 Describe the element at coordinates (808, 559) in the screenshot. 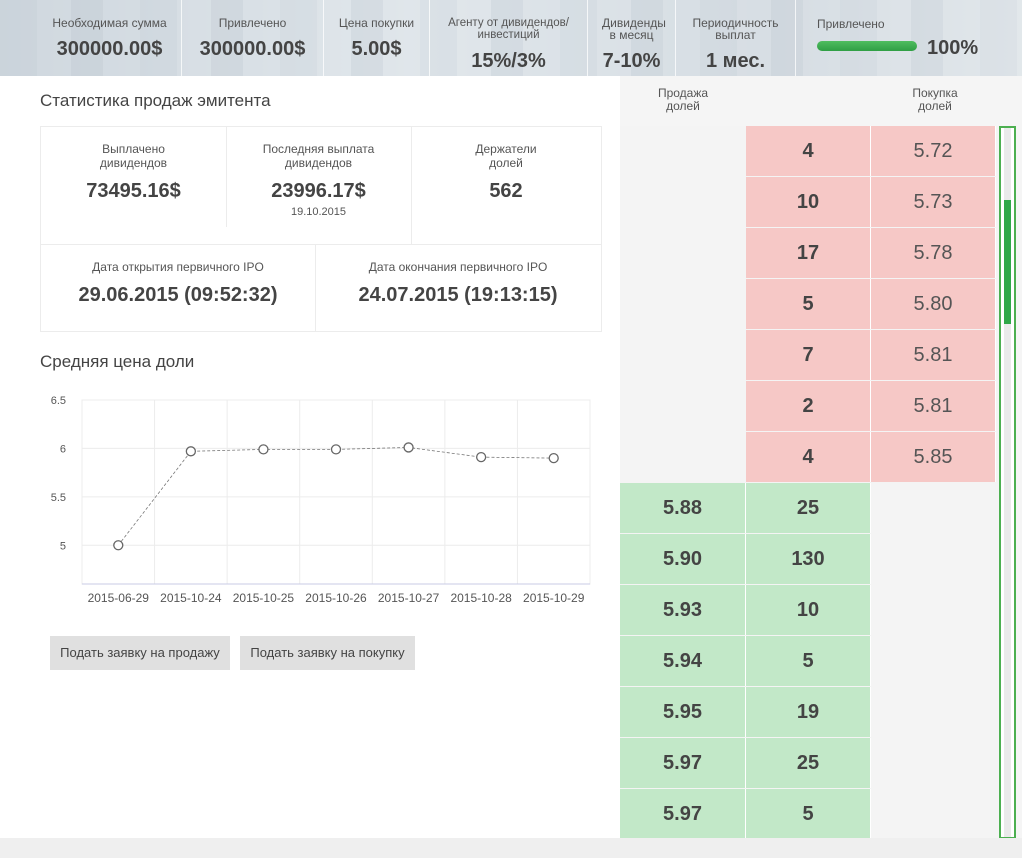

I see `bid-qty: 130` at that location.